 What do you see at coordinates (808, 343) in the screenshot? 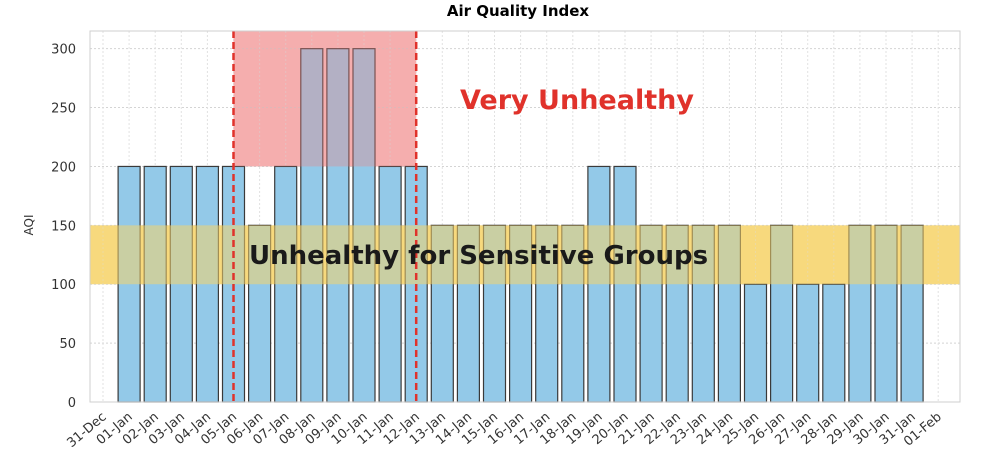
I see `bar-27-Jan` at bounding box center [808, 343].